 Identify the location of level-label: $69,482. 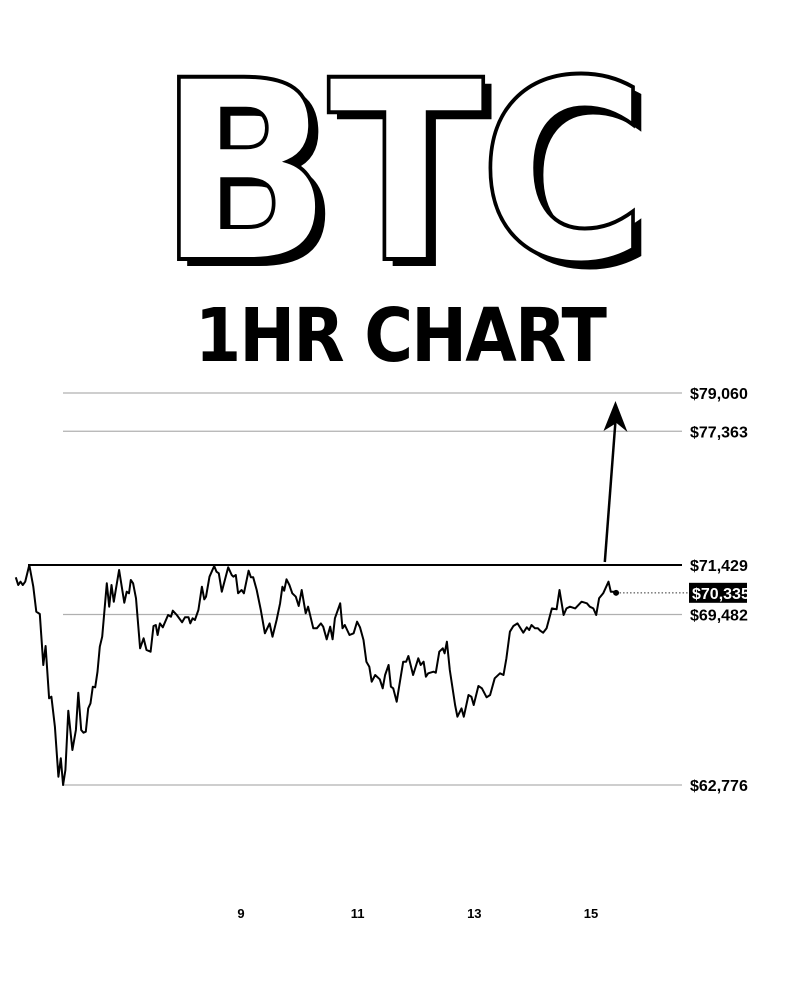
(719, 616).